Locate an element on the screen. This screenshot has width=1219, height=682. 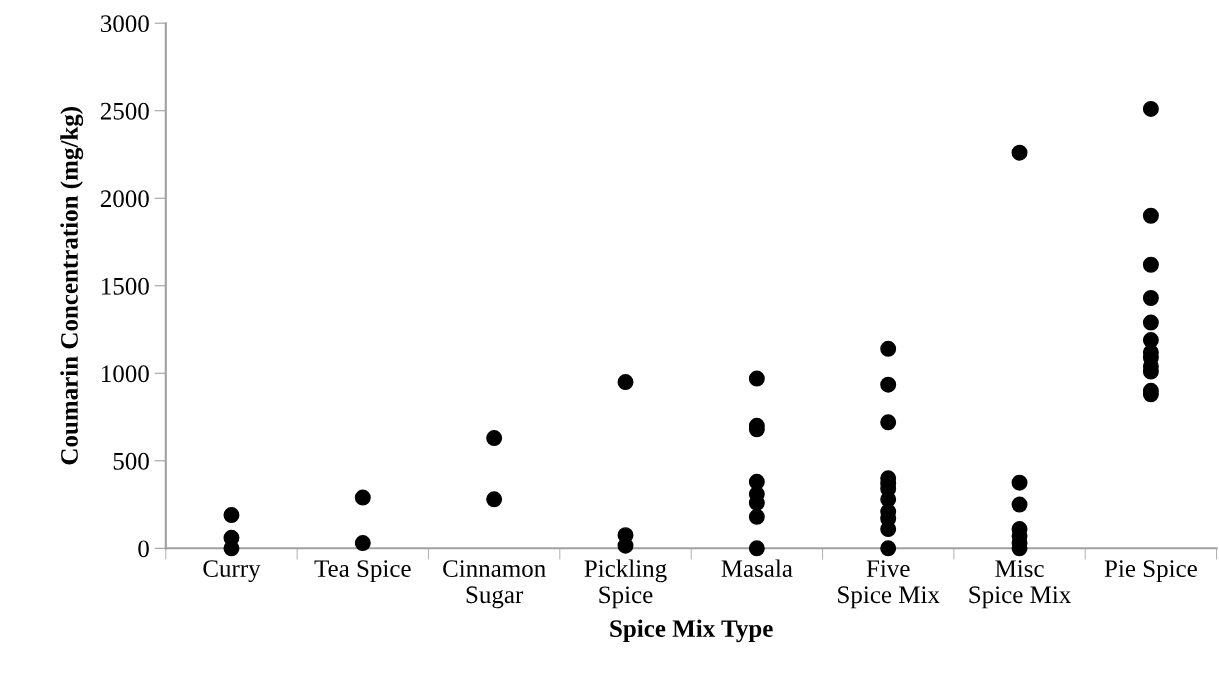
x-tick-label: Masala is located at coordinates (757, 568).